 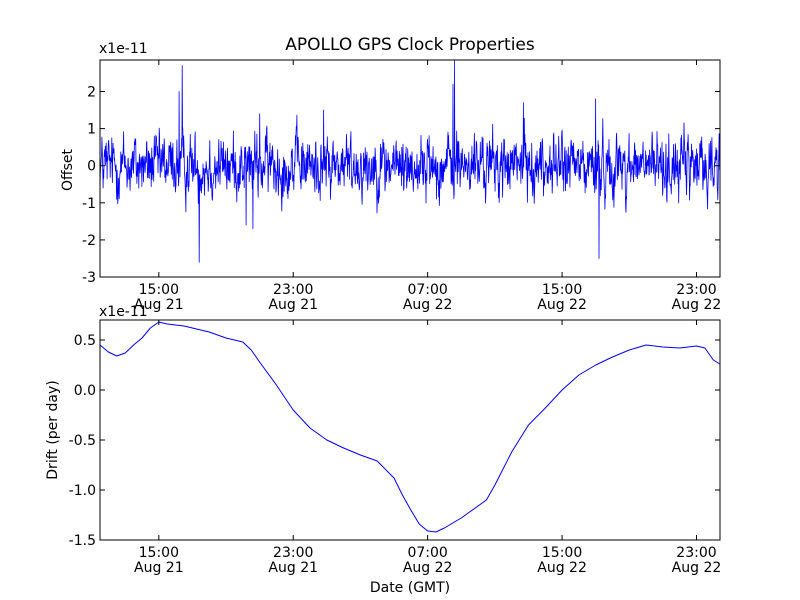 What do you see at coordinates (410, 45) in the screenshot?
I see `chart-title: APOLLO GPS Clock Properties` at bounding box center [410, 45].